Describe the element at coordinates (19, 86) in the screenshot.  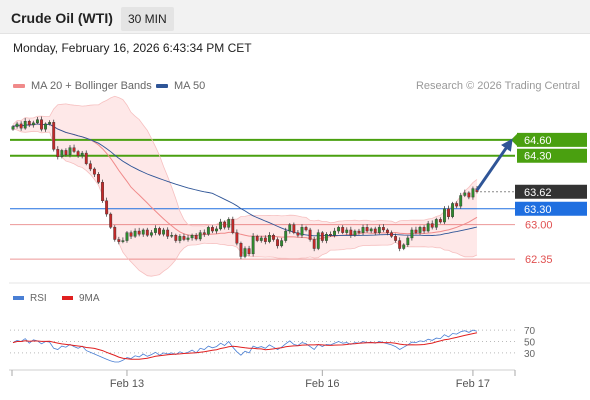
I see `ma20-swatch` at that location.